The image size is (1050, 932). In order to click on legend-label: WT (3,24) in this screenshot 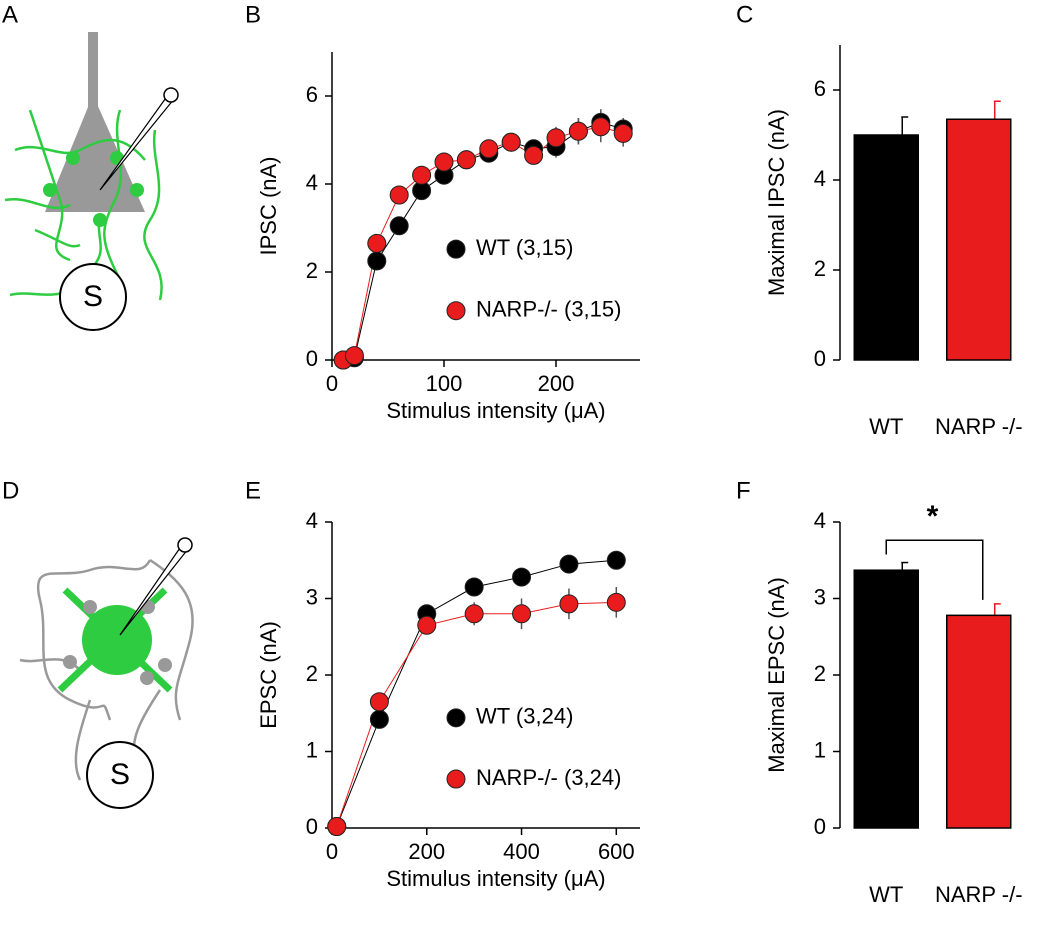, I will do `click(524, 716)`.